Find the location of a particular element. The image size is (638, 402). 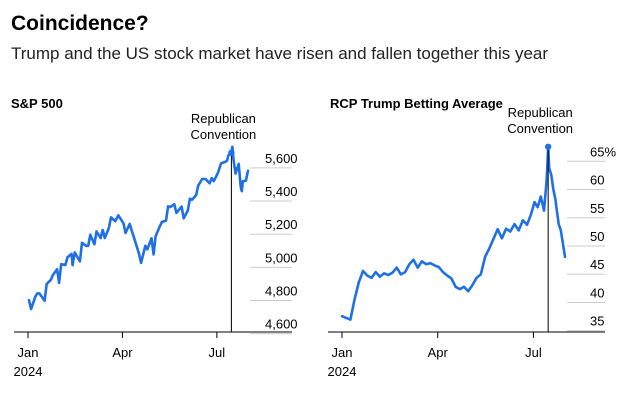

y-tick-label: 50 is located at coordinates (597, 236).